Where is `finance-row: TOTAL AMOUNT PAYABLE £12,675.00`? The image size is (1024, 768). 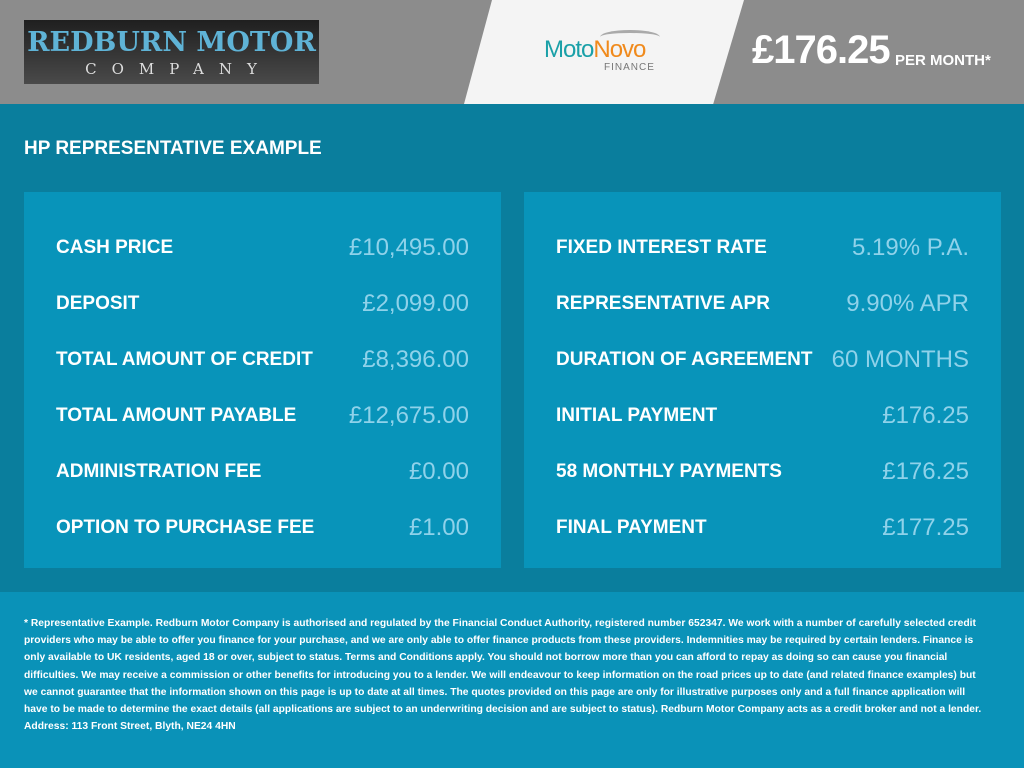 finance-row: TOTAL AMOUNT PAYABLE £12,675.00 is located at coordinates (262, 416).